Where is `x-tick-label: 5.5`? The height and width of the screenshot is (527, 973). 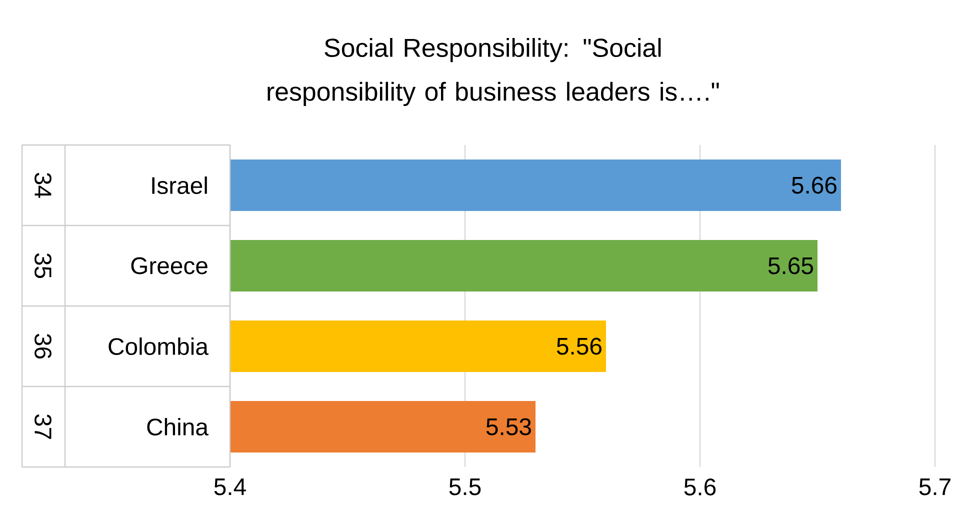 x-tick-label: 5.5 is located at coordinates (465, 487).